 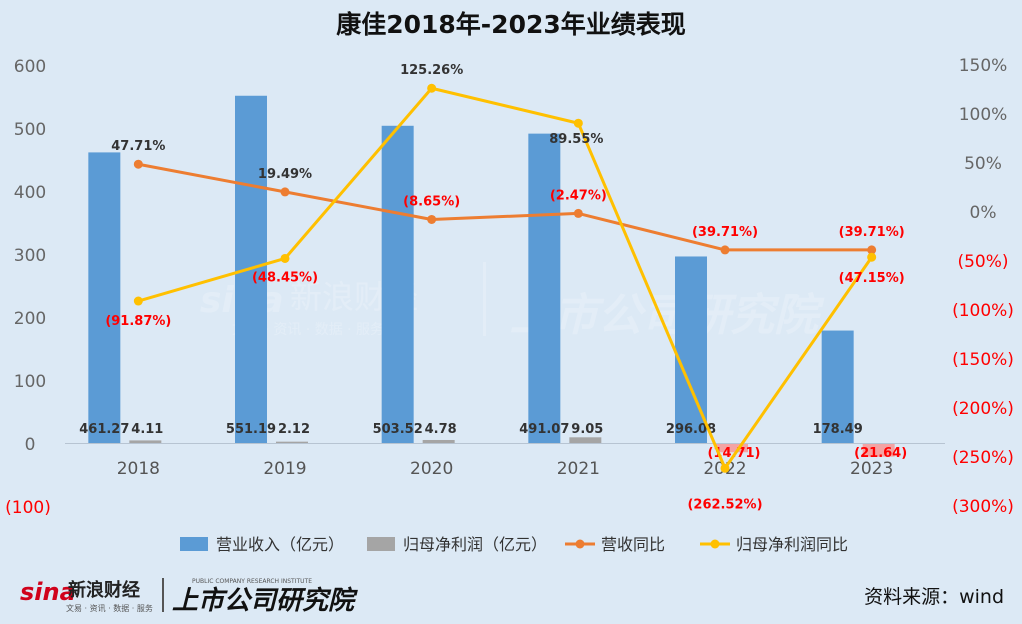 I want to click on profit-data-label: 9.05, so click(x=587, y=429).